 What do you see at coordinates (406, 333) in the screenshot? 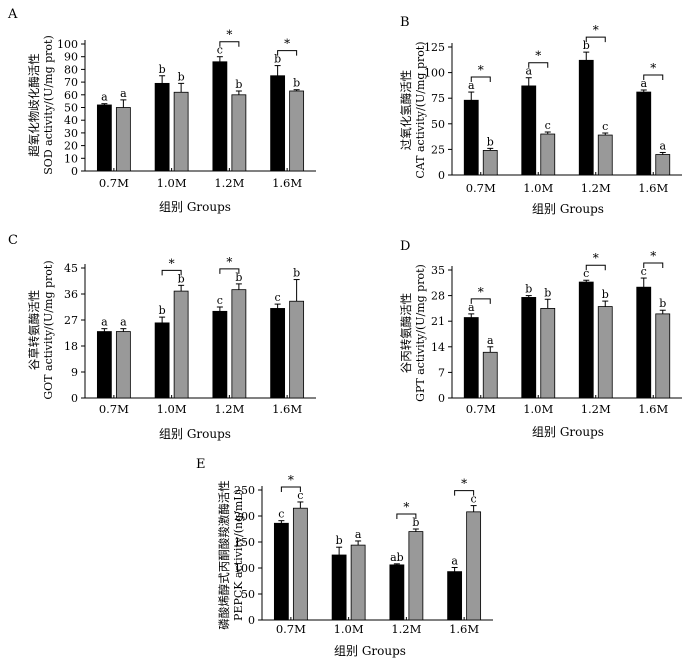
I see `y-axis-label-cn: 谷丙转氨酶活性` at bounding box center [406, 333].